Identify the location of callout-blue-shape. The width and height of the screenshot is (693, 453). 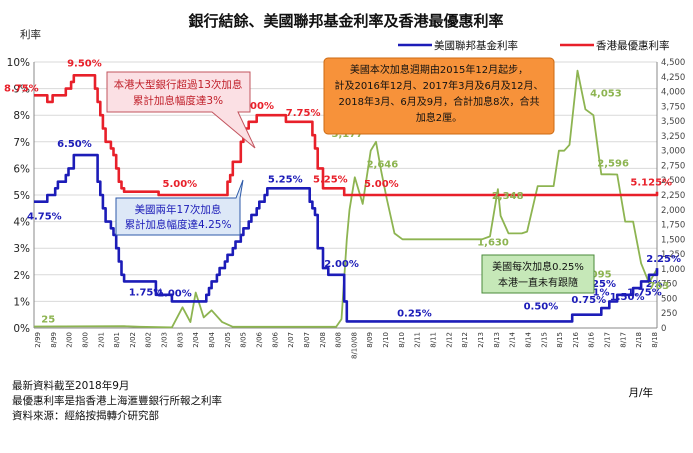
(179, 207).